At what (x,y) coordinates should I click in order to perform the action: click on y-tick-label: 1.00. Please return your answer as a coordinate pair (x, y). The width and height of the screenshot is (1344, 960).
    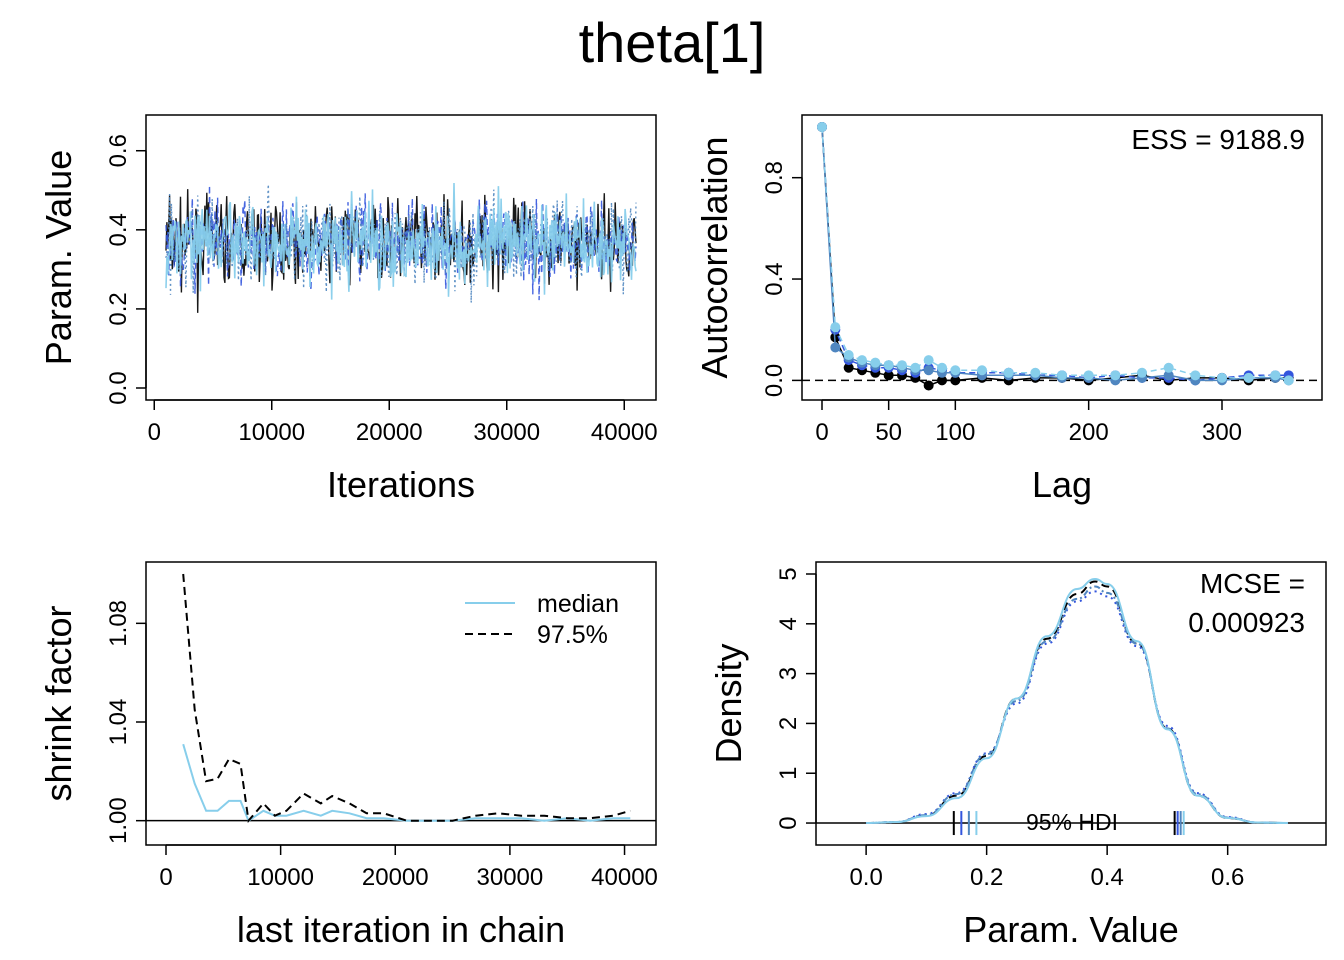
    Looking at the image, I should click on (118, 820).